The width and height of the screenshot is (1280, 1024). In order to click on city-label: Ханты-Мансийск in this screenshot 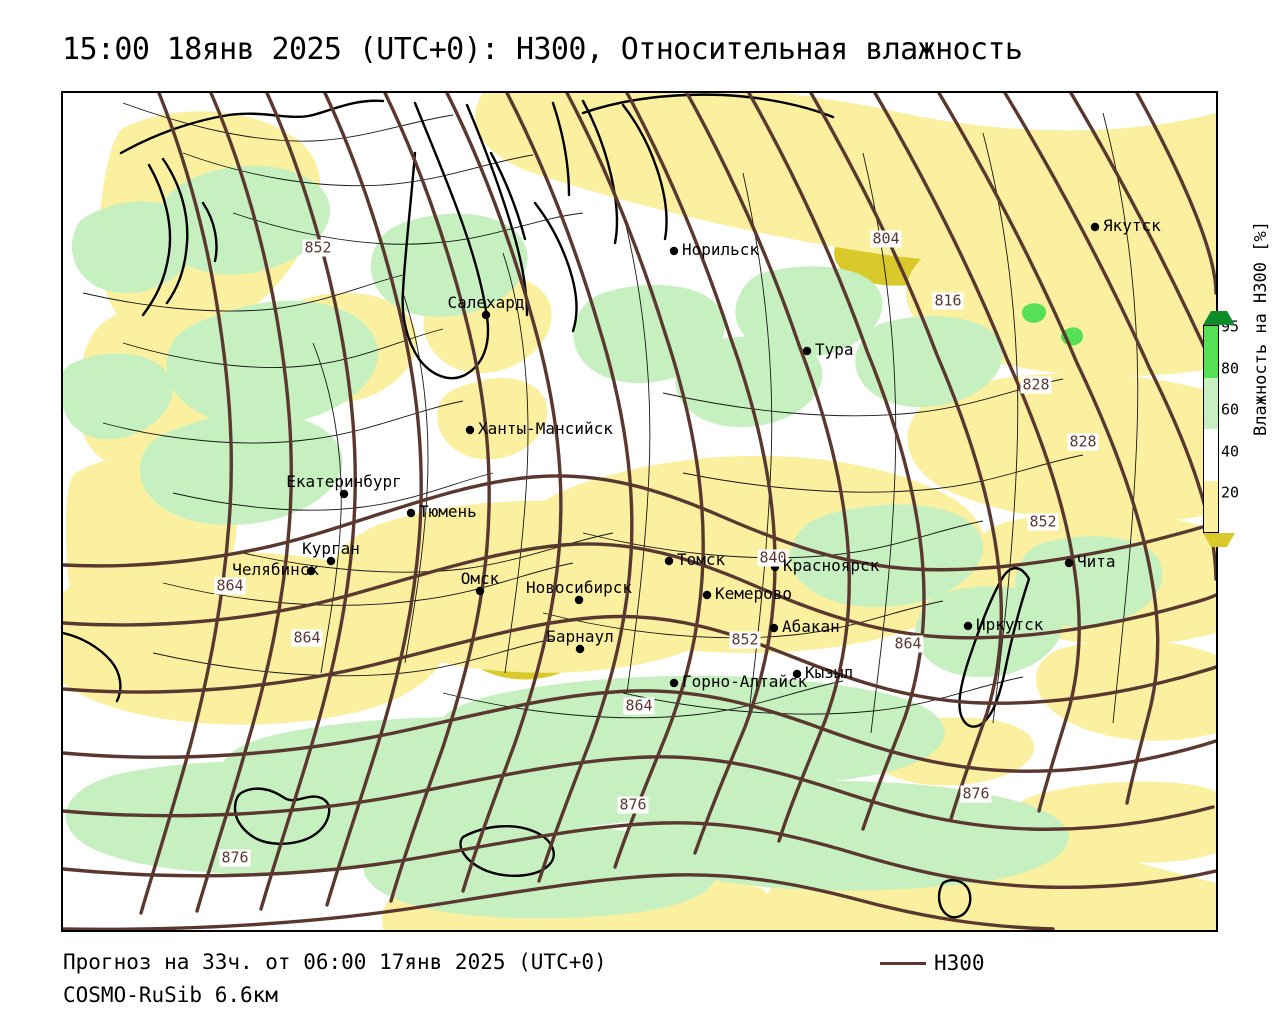, I will do `click(545, 428)`.